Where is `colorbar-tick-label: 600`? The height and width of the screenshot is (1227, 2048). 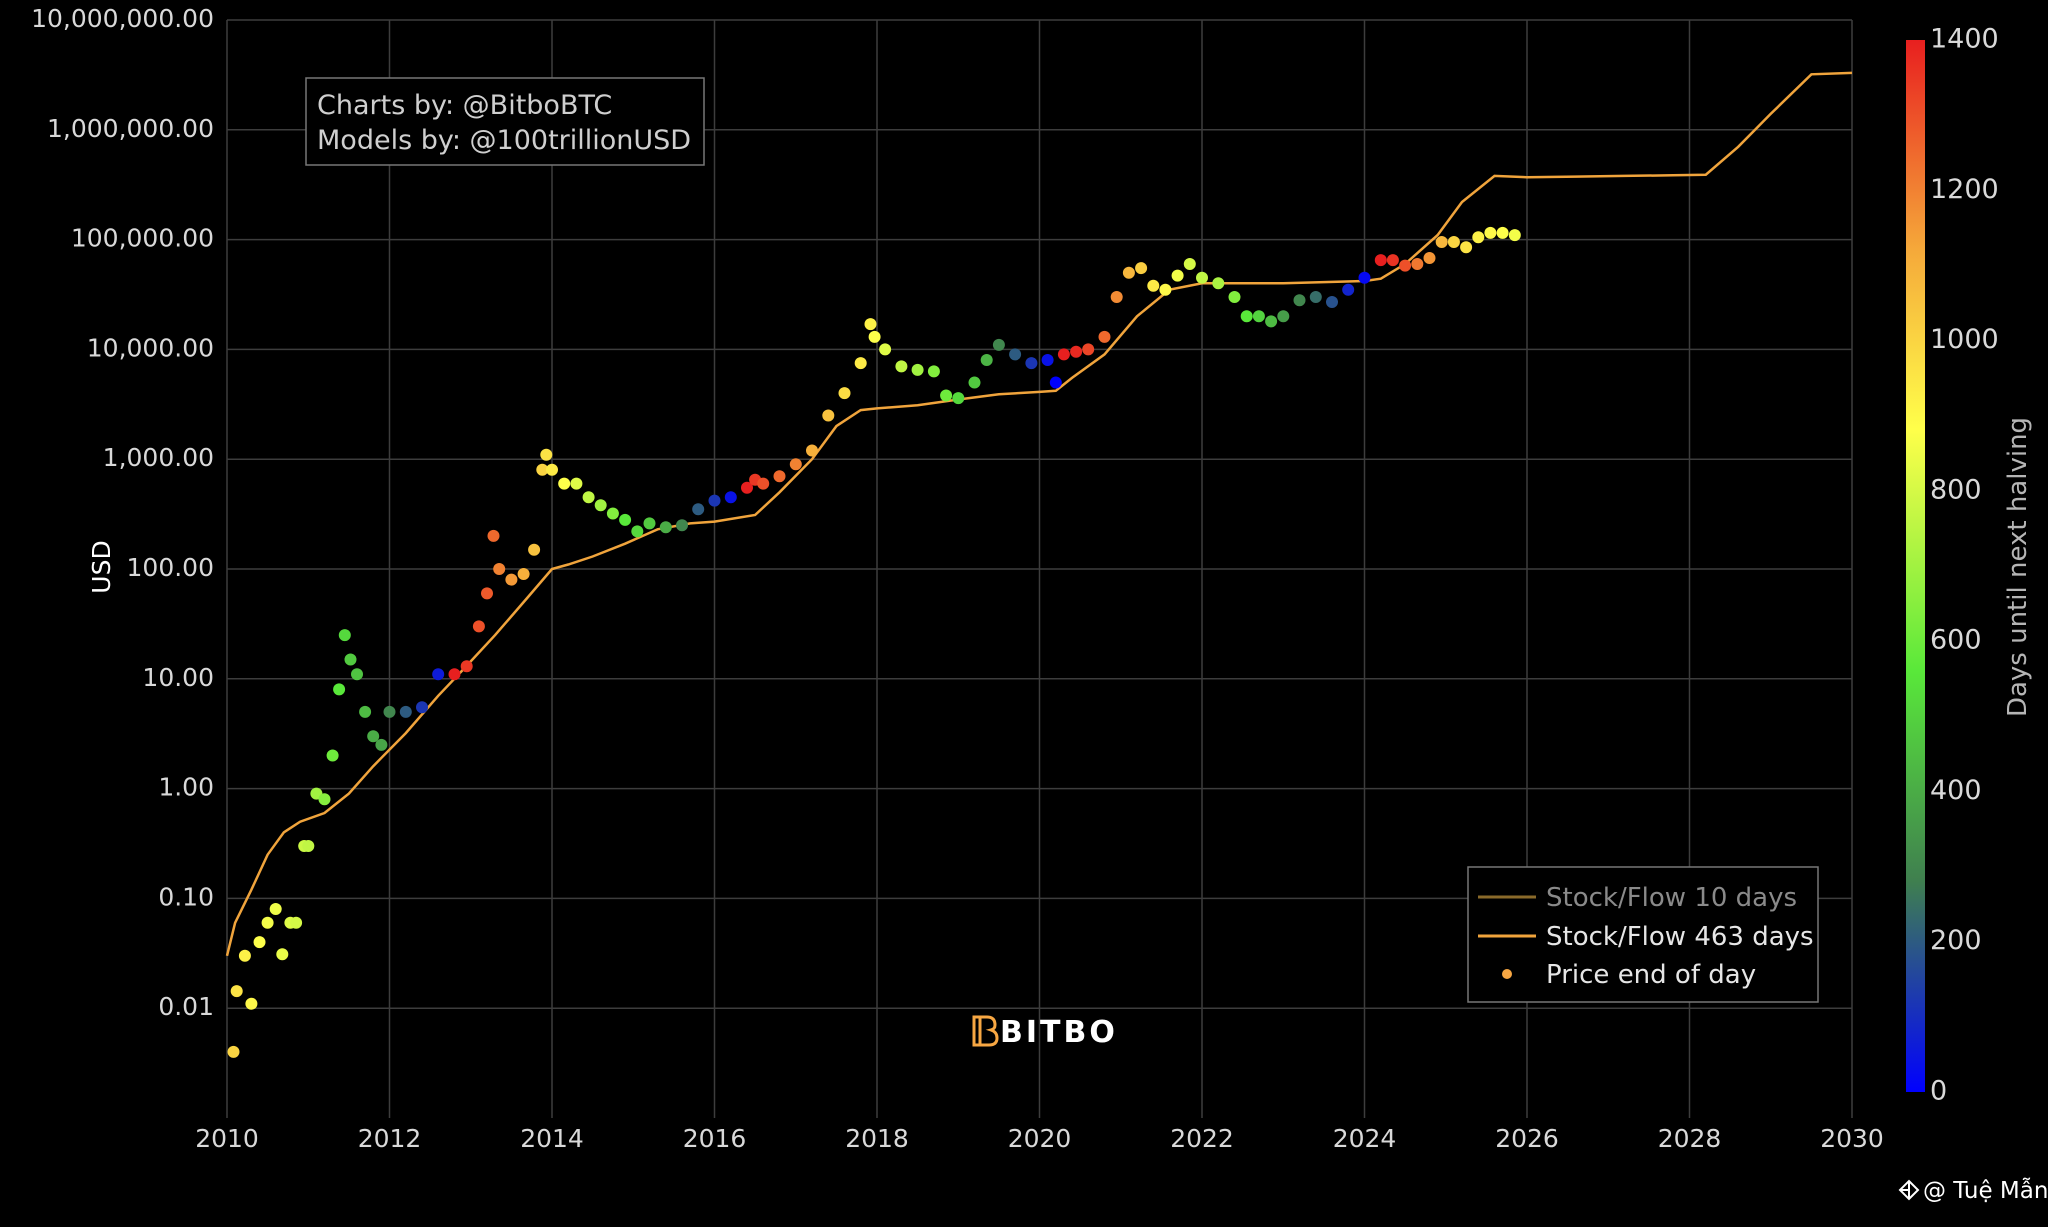
colorbar-tick-label: 600 is located at coordinates (1956, 640).